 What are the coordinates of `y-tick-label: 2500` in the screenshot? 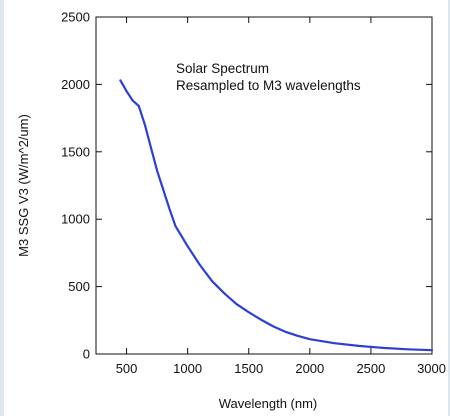 It's located at (75, 17).